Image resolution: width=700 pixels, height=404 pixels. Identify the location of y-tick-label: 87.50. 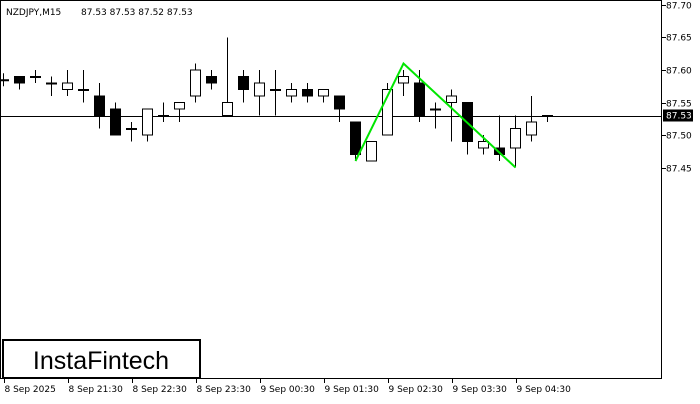
(679, 137).